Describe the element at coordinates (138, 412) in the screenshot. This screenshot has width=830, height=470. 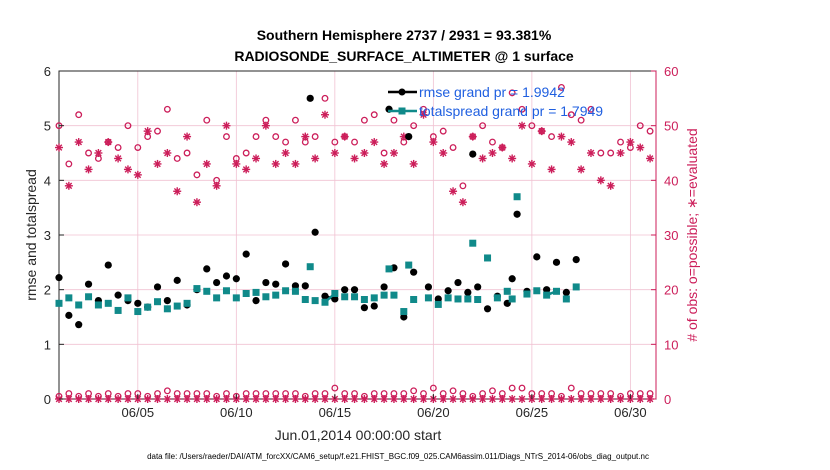
I see `x-tick-label: 06/05` at that location.